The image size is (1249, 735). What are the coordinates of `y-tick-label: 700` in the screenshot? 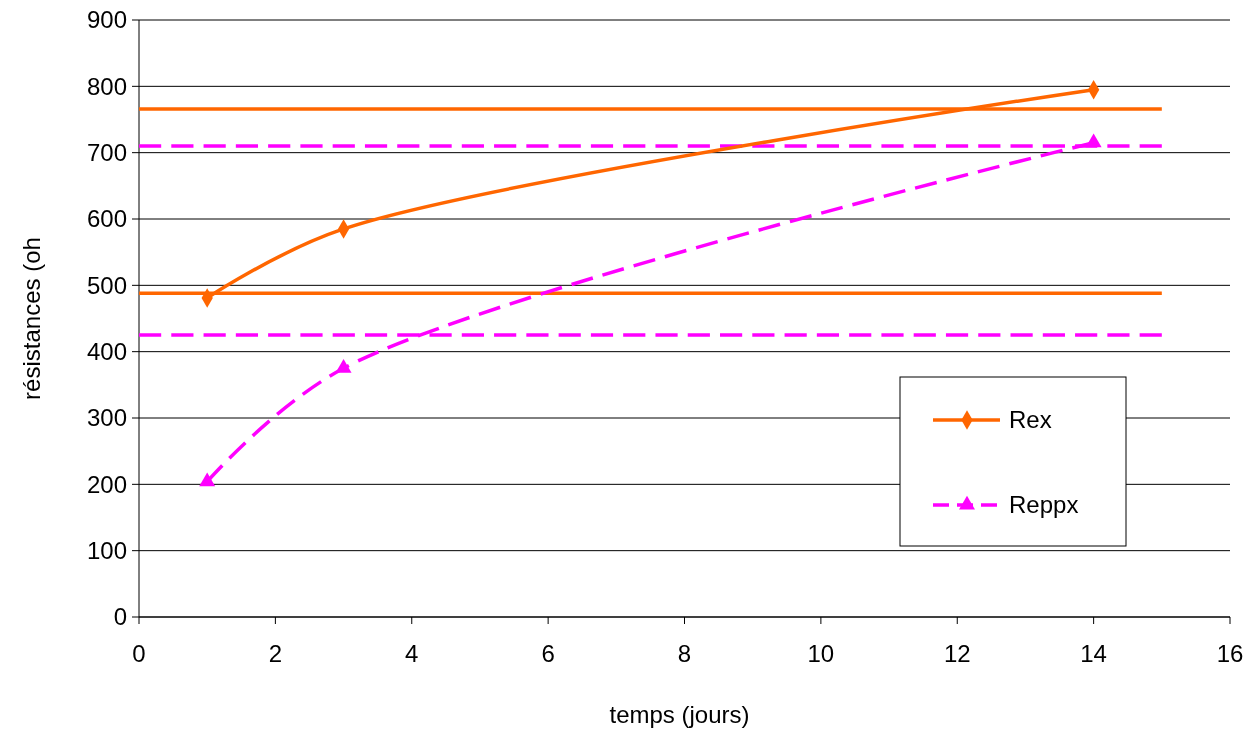 It's located at (106, 153).